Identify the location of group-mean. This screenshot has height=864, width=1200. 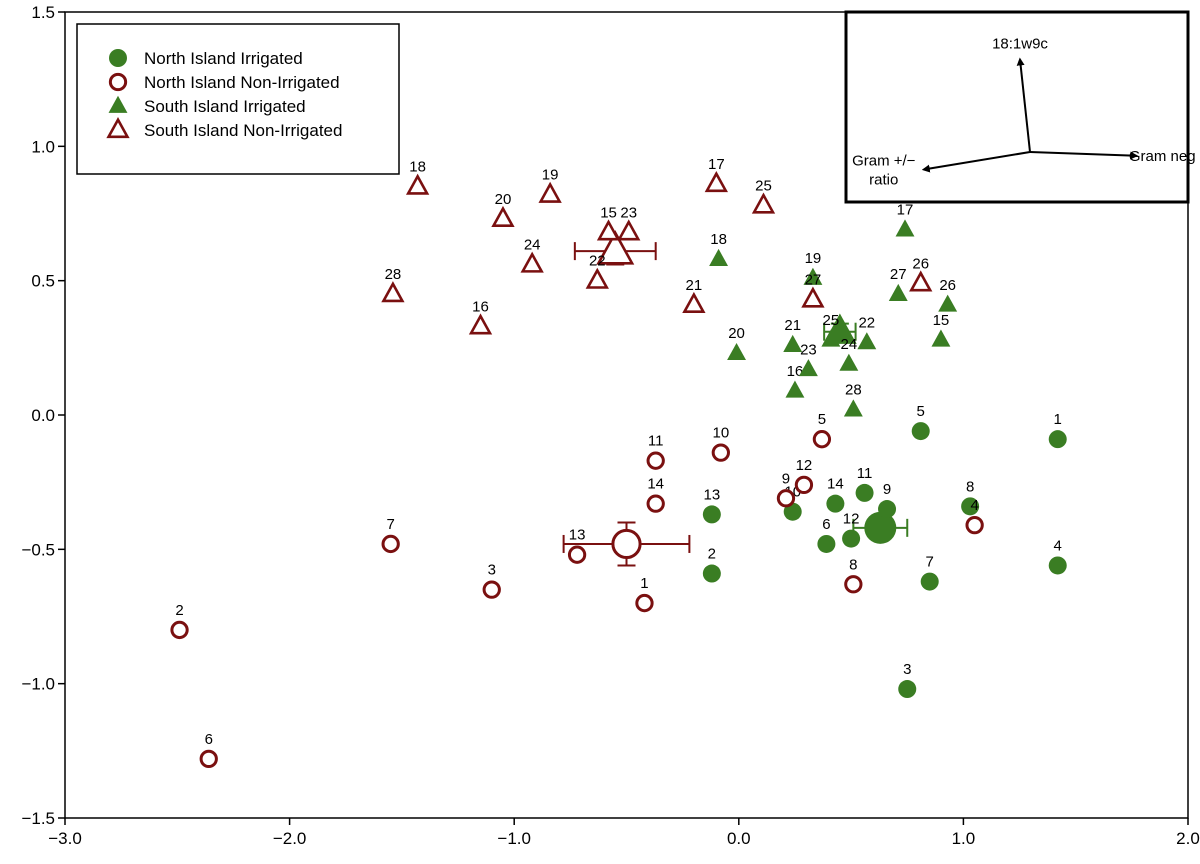
(615, 248).